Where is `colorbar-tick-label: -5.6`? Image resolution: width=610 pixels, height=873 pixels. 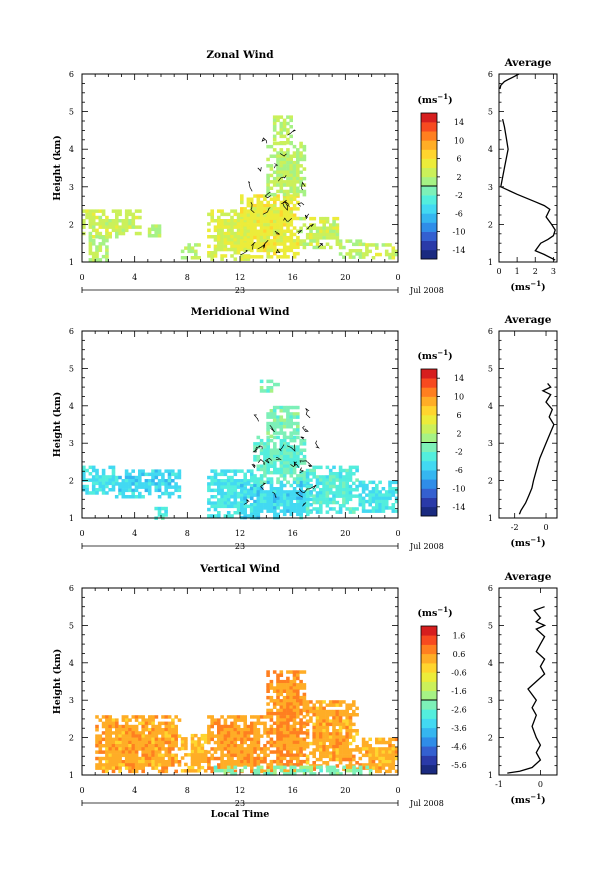
colorbar-tick-label: -5.6 is located at coordinates (458, 765).